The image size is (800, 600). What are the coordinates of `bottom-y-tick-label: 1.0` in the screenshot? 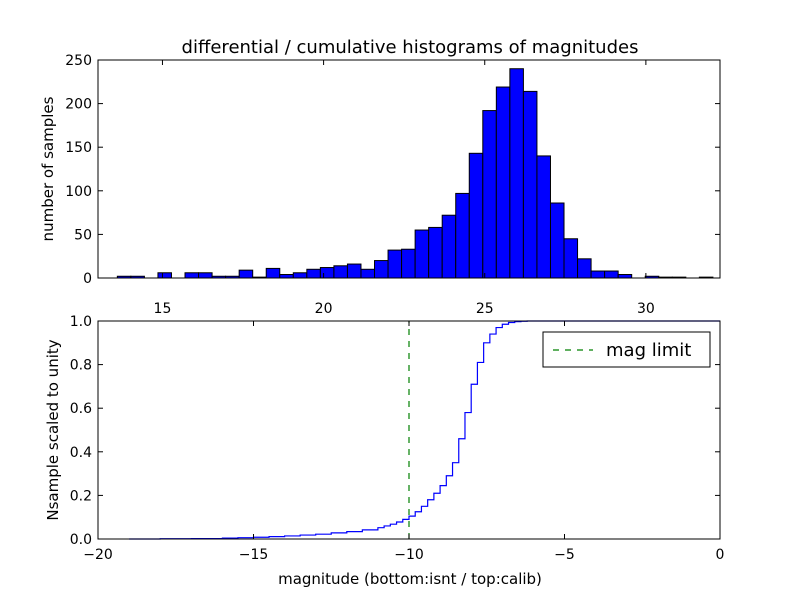 It's located at (81, 322).